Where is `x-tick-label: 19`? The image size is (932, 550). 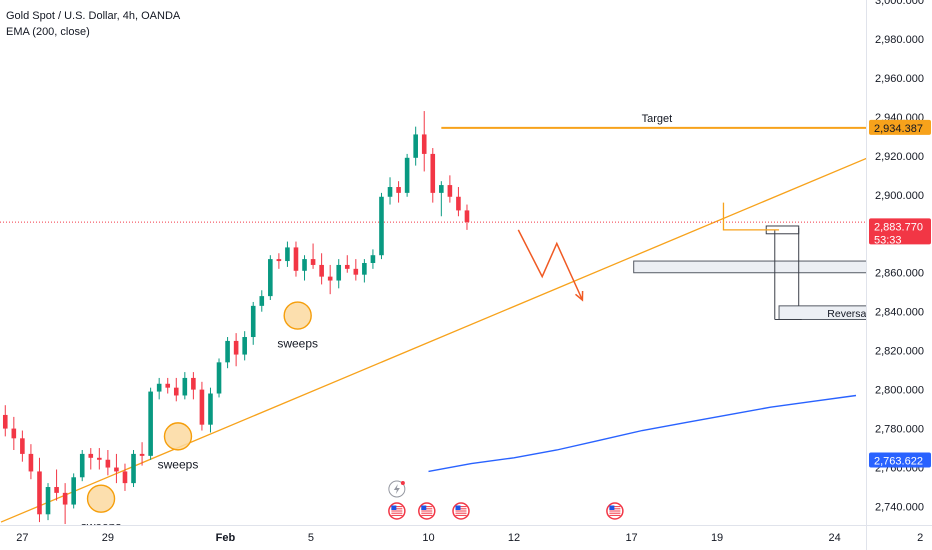
x-tick-label: 19 is located at coordinates (717, 538).